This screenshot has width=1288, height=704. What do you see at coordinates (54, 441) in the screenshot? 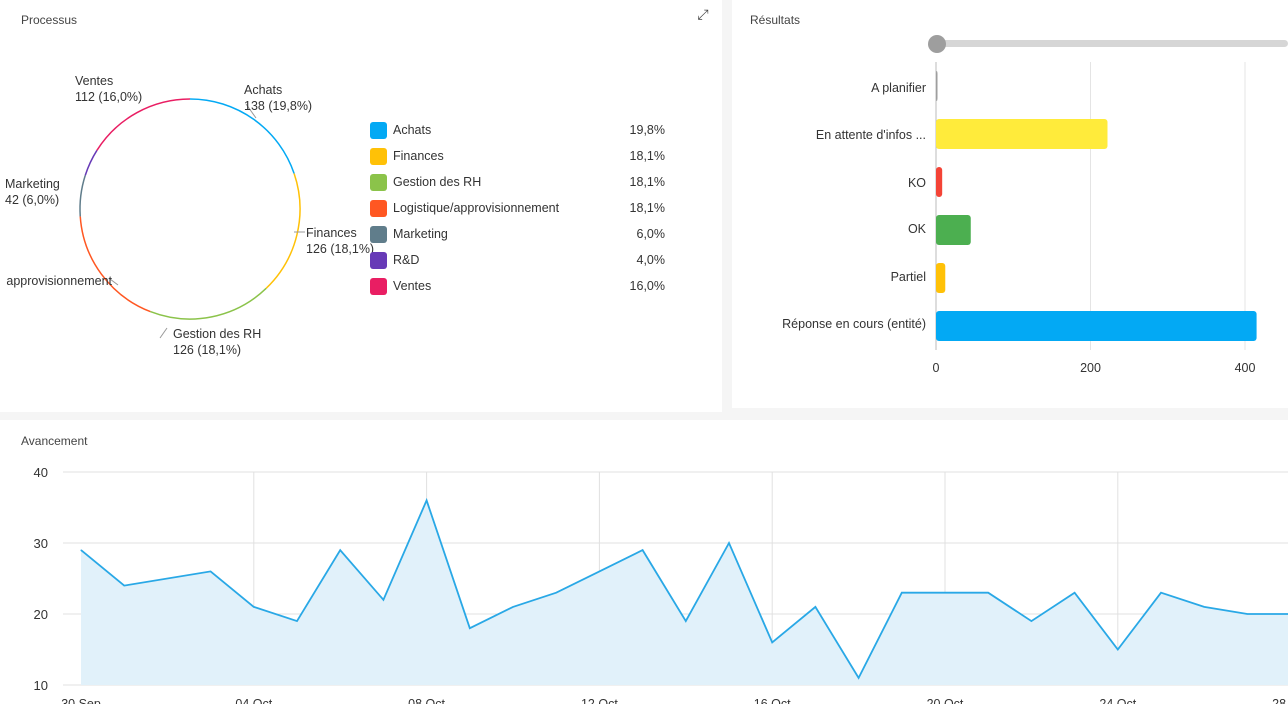
I see `avancement-title: Avancement` at bounding box center [54, 441].